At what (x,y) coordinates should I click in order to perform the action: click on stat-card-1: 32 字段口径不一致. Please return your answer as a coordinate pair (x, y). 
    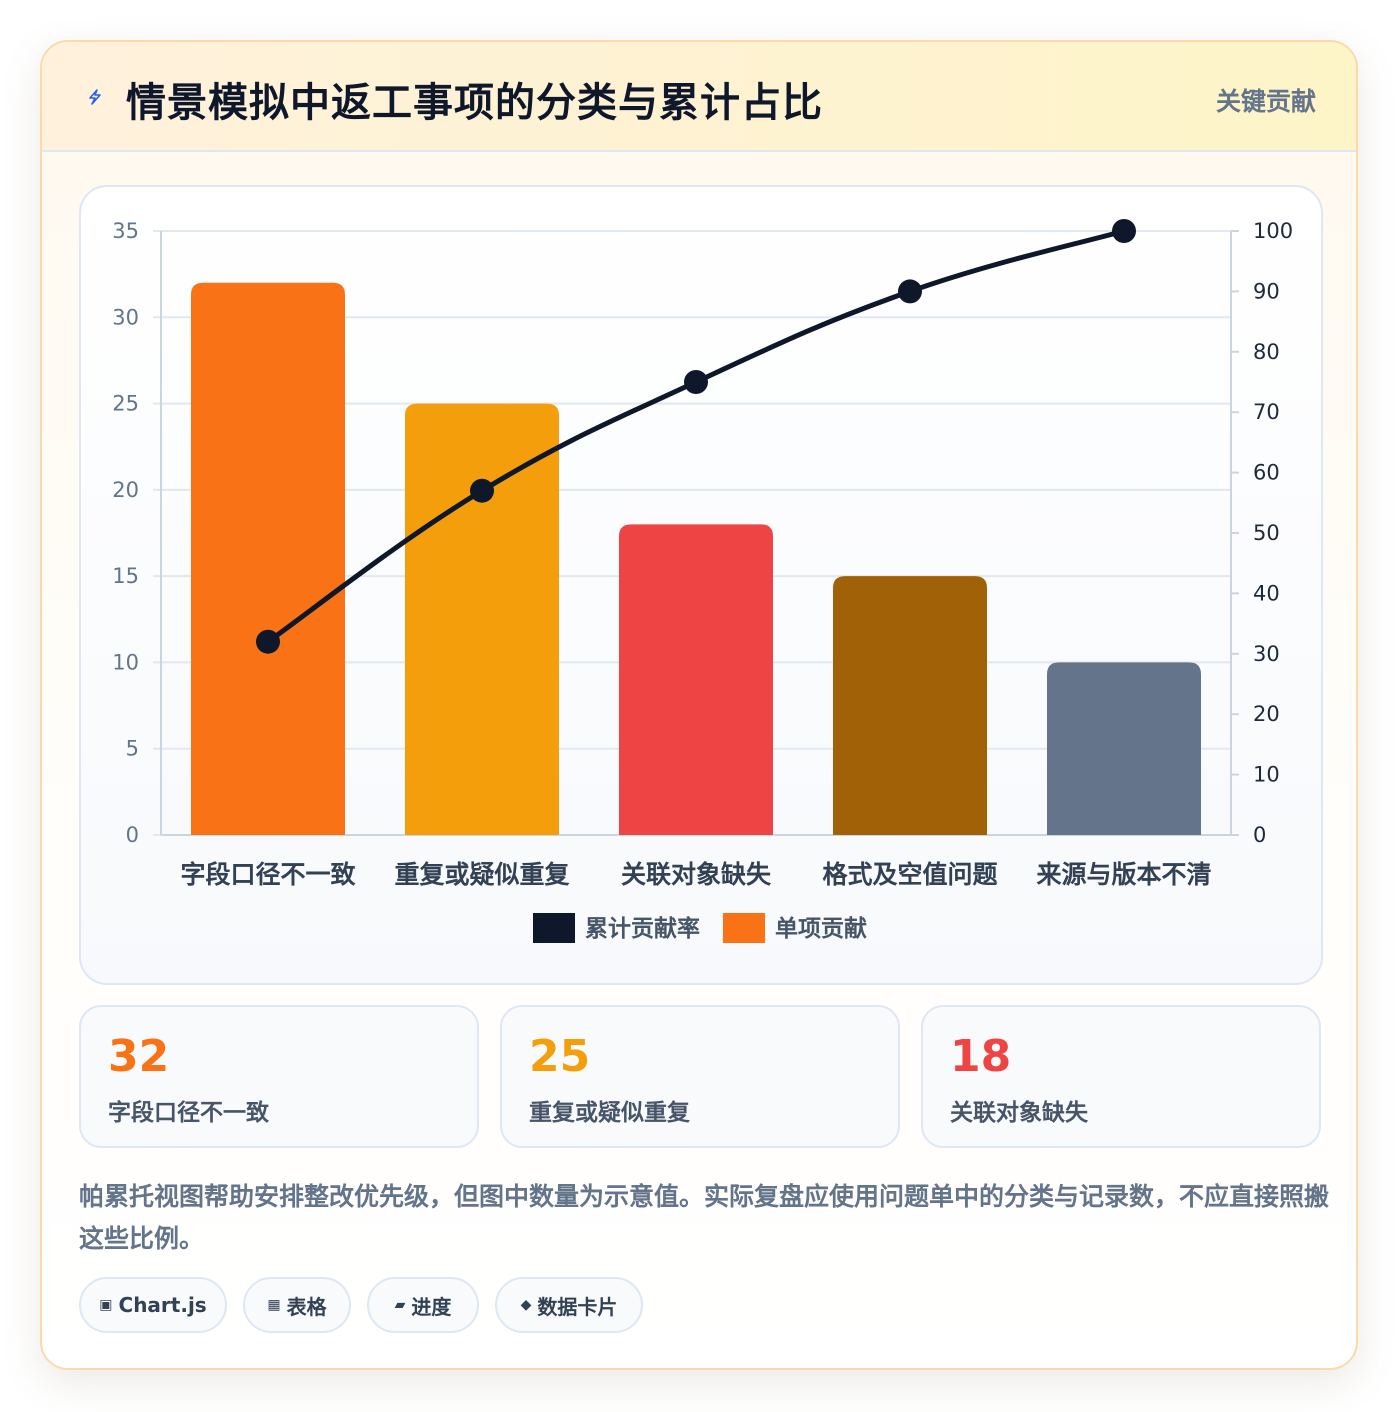
    Looking at the image, I should click on (279, 1076).